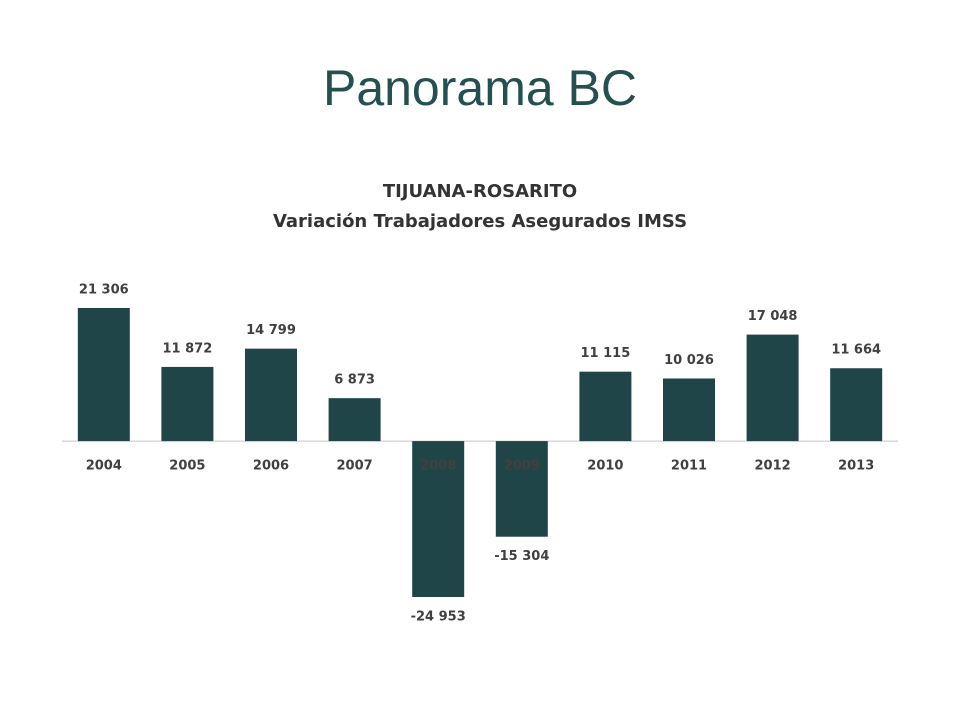  Describe the element at coordinates (606, 353) in the screenshot. I see `value-label: 11 115` at that location.